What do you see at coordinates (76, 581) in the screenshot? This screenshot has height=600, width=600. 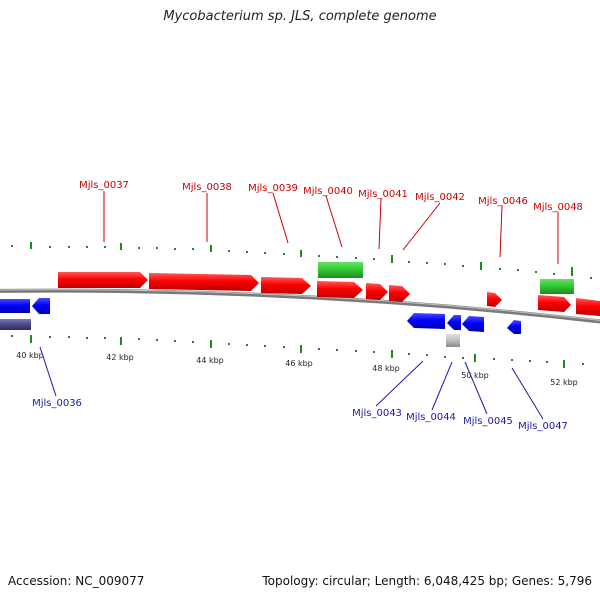 I see `accession-text: Accession: NC_009077` at bounding box center [76, 581].